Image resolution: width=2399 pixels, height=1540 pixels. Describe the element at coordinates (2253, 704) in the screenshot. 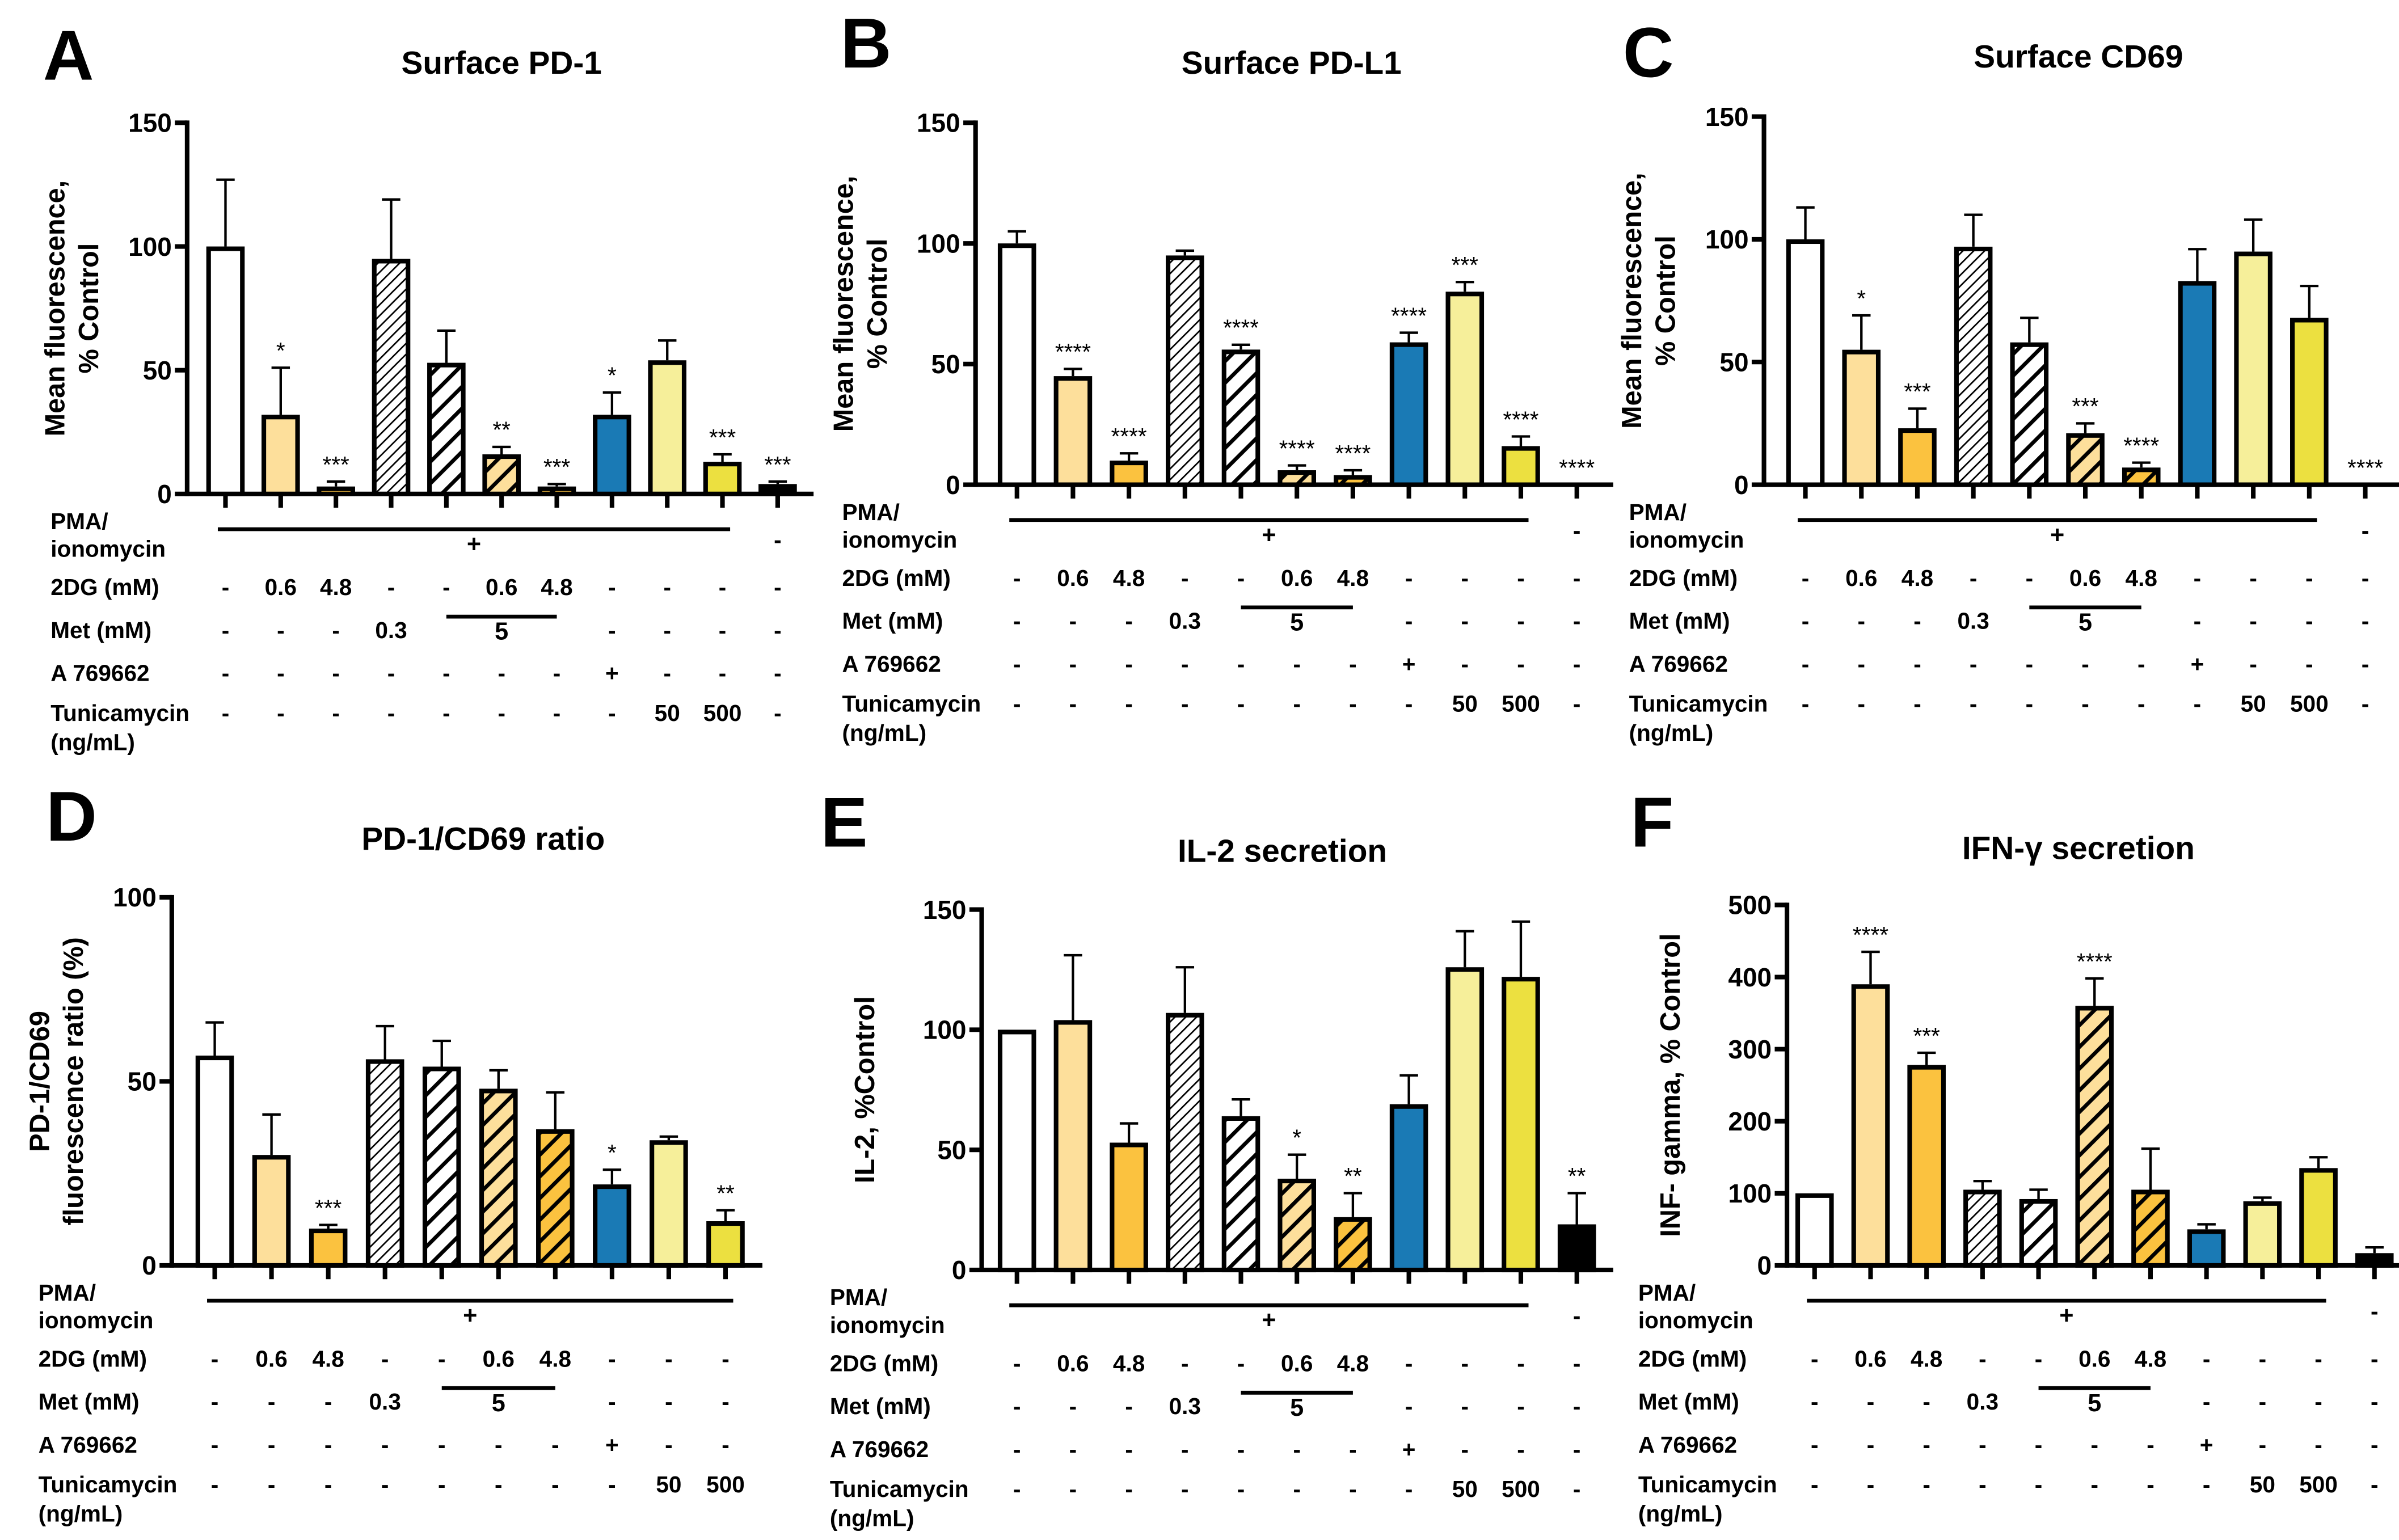

I see `condition-value: 50` at that location.